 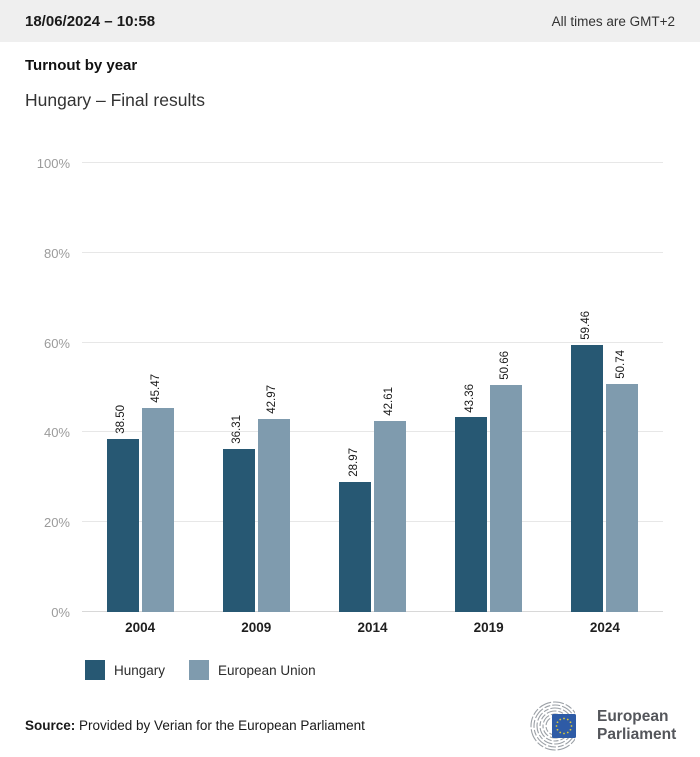 I want to click on bar-hungary-2014, so click(x=355, y=546).